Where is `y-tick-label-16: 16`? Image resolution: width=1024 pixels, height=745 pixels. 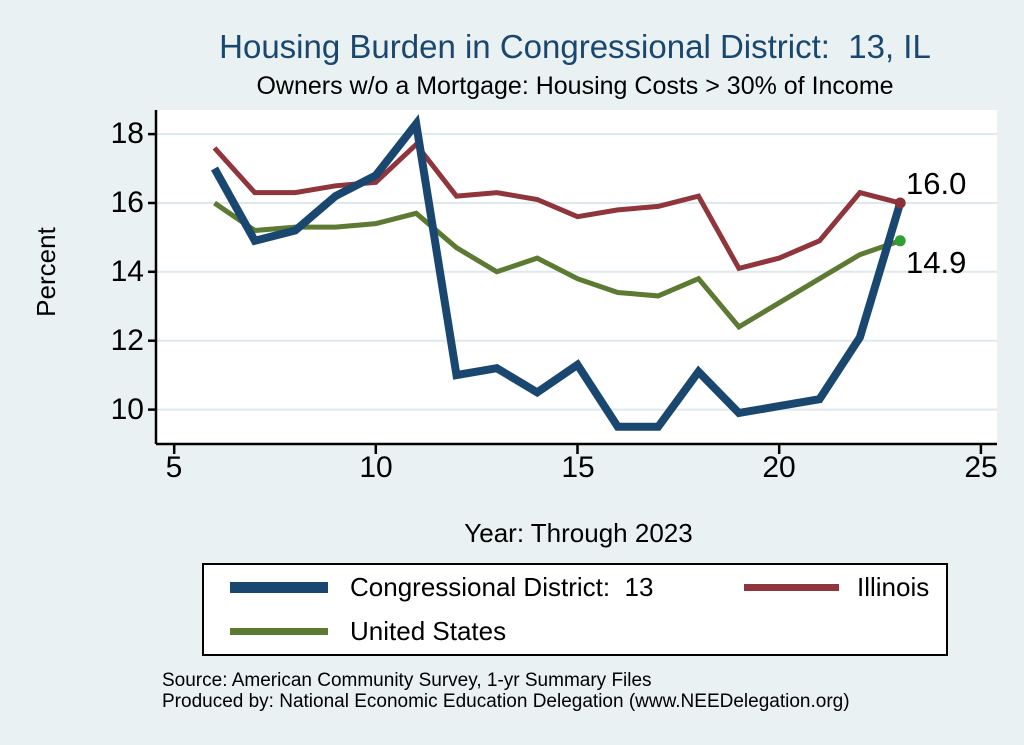
y-tick-label-16: 16 is located at coordinates (127, 202).